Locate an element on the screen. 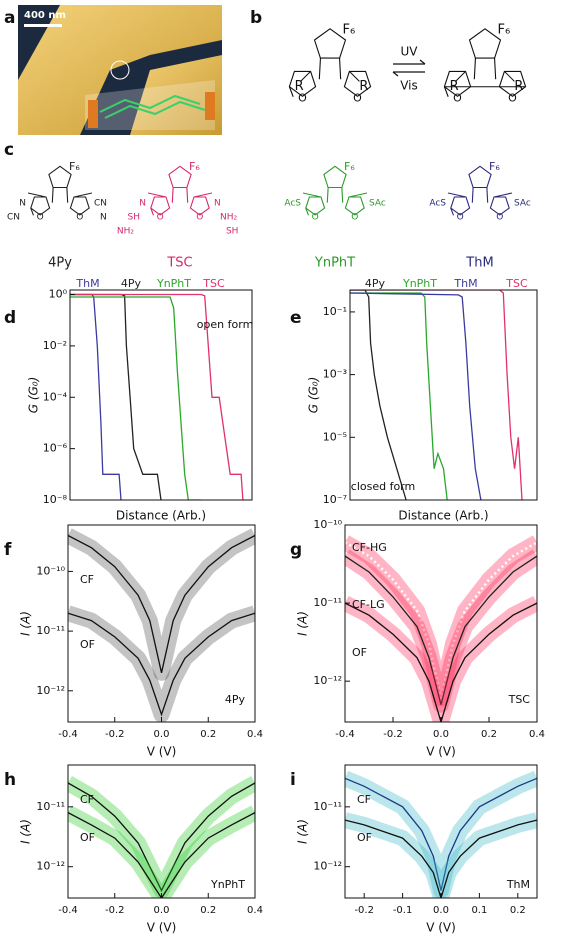  molecule-name: ThM is located at coordinates (479, 263).